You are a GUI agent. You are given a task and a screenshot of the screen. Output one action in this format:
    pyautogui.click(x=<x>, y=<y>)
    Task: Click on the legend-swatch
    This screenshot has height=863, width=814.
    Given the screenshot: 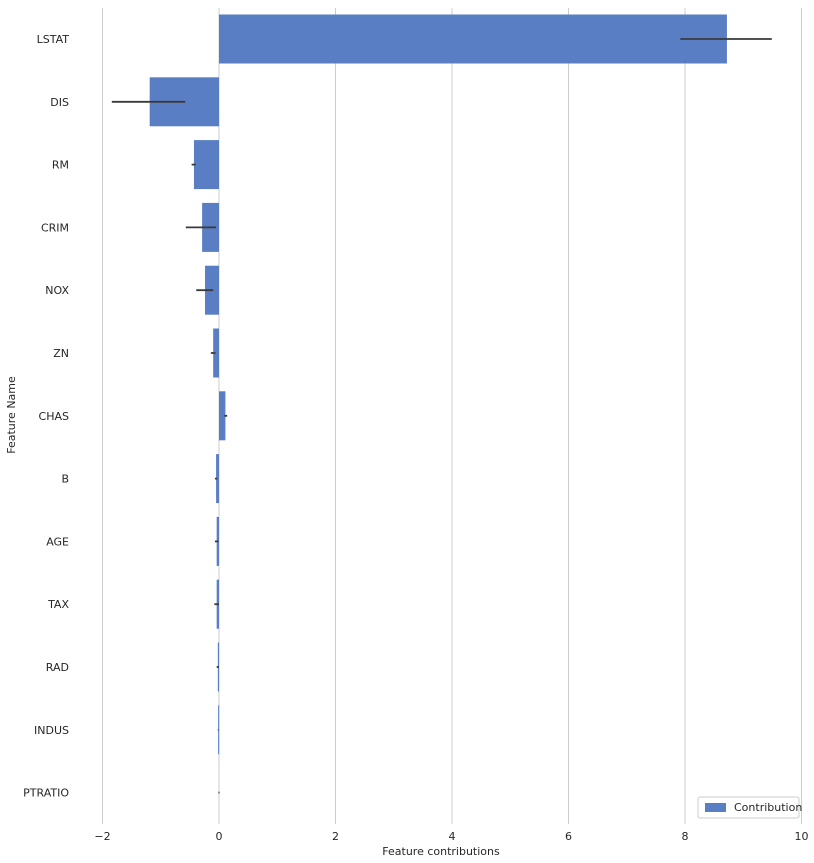 What is the action you would take?
    pyautogui.click(x=715, y=807)
    